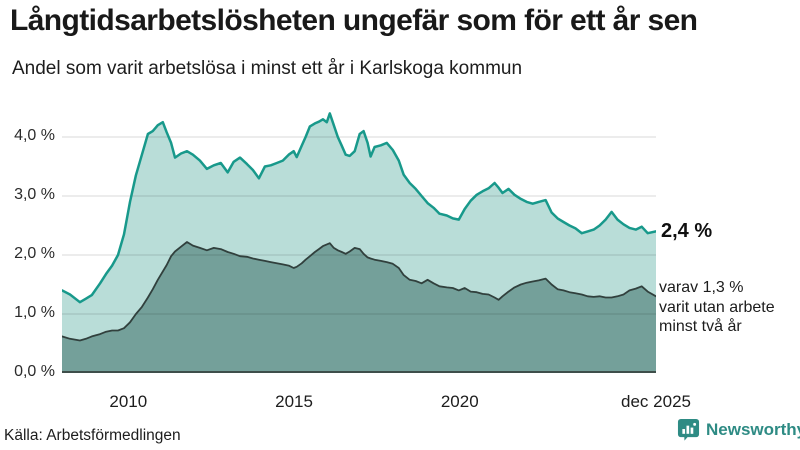 The image size is (800, 450). I want to click on y-tick-label: 1,0 %, so click(34, 312).